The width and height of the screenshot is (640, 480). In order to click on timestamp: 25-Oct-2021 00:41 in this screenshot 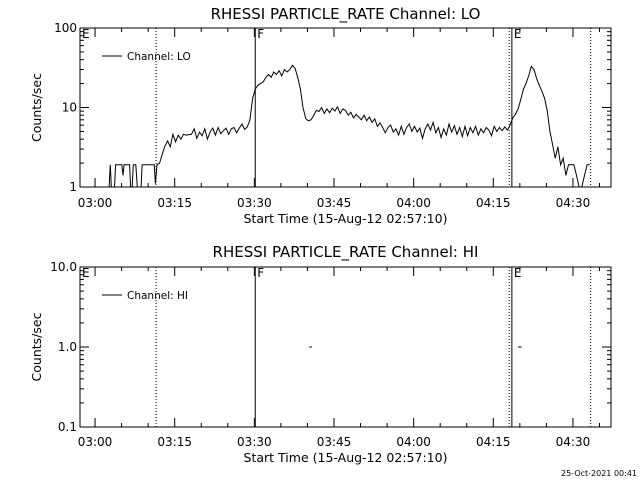, I will do `click(599, 473)`.